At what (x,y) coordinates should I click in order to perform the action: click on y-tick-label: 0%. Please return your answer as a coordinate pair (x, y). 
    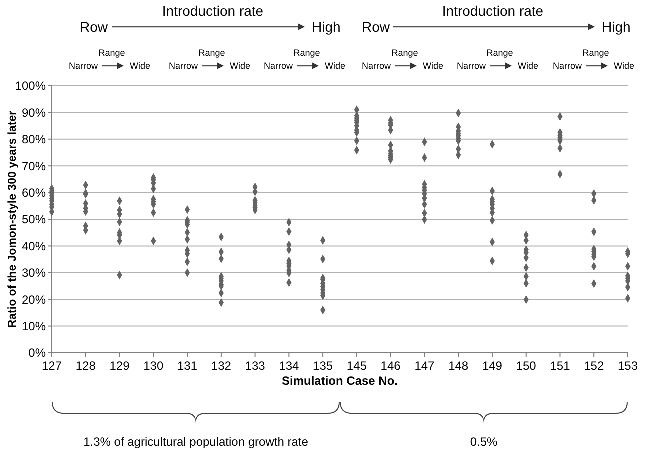
    Looking at the image, I should click on (37, 353).